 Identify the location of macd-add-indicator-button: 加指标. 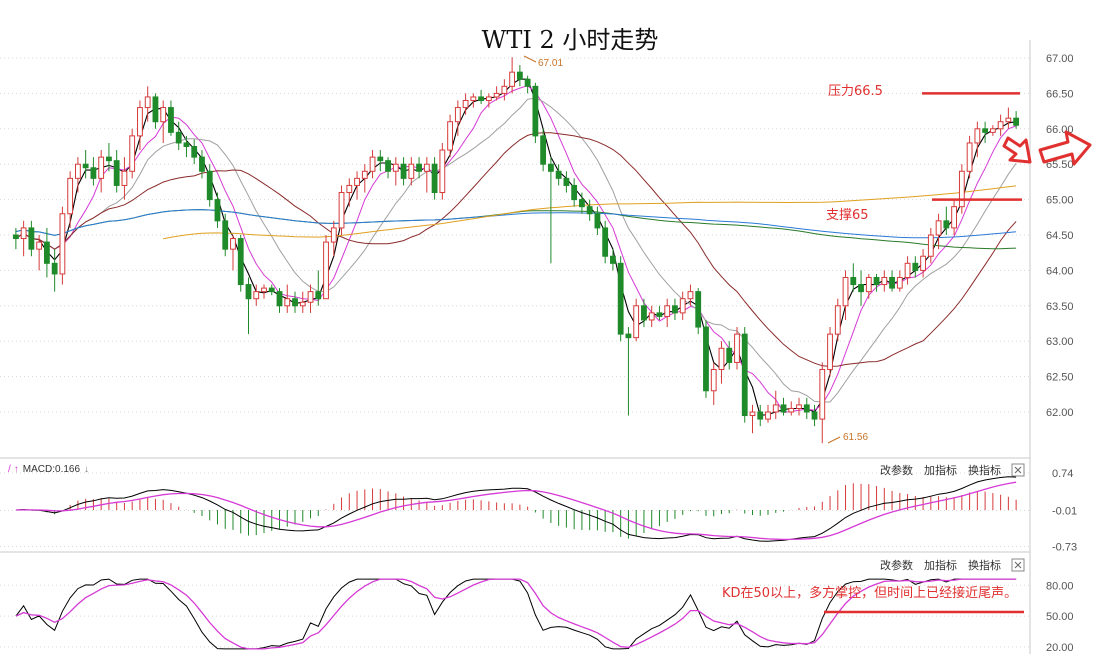
(940, 470).